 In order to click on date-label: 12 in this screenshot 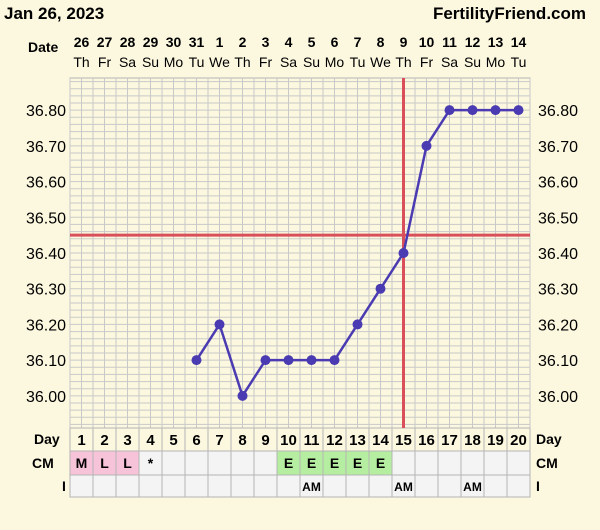, I will do `click(473, 42)`.